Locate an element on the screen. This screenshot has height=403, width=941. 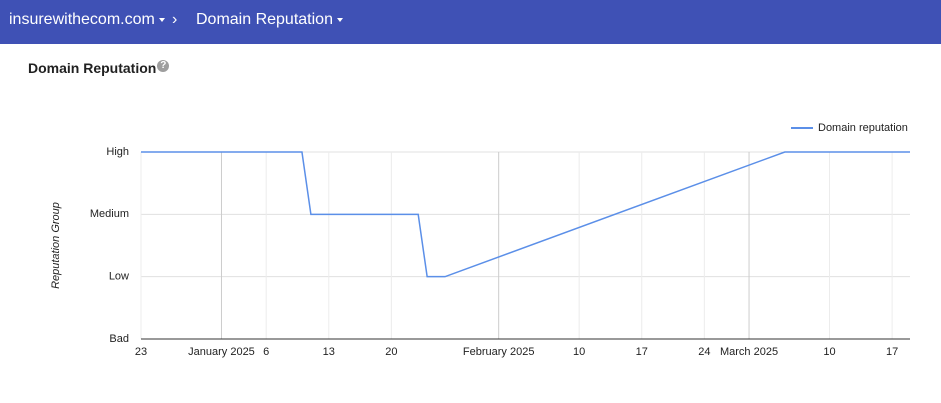
legend-label: Domain reputation is located at coordinates (863, 128).